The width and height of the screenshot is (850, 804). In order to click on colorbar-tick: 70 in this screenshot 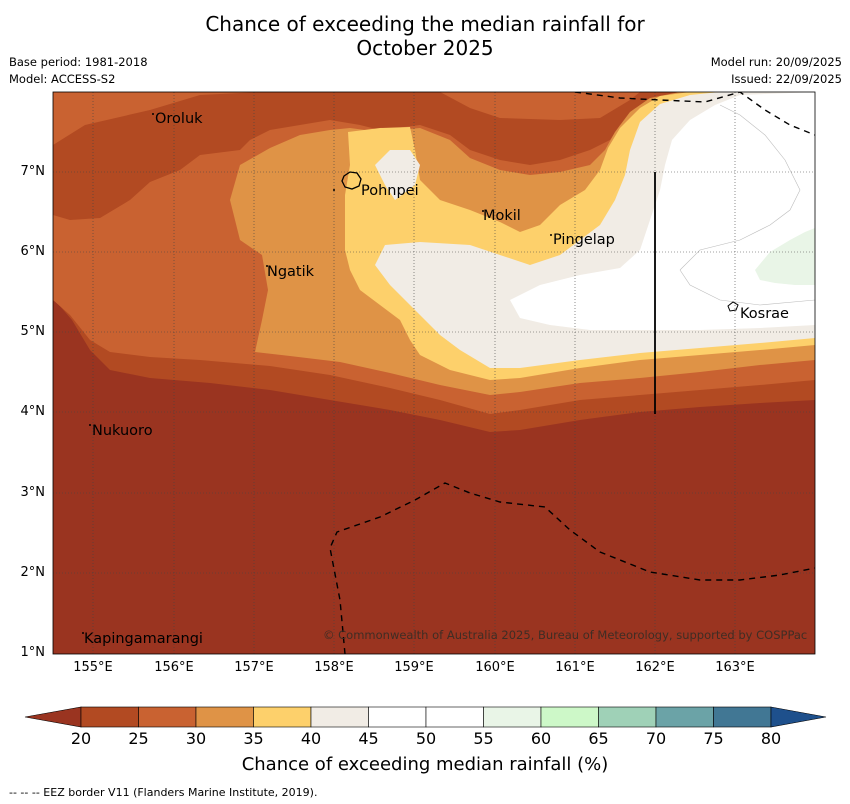, I will do `click(656, 738)`.